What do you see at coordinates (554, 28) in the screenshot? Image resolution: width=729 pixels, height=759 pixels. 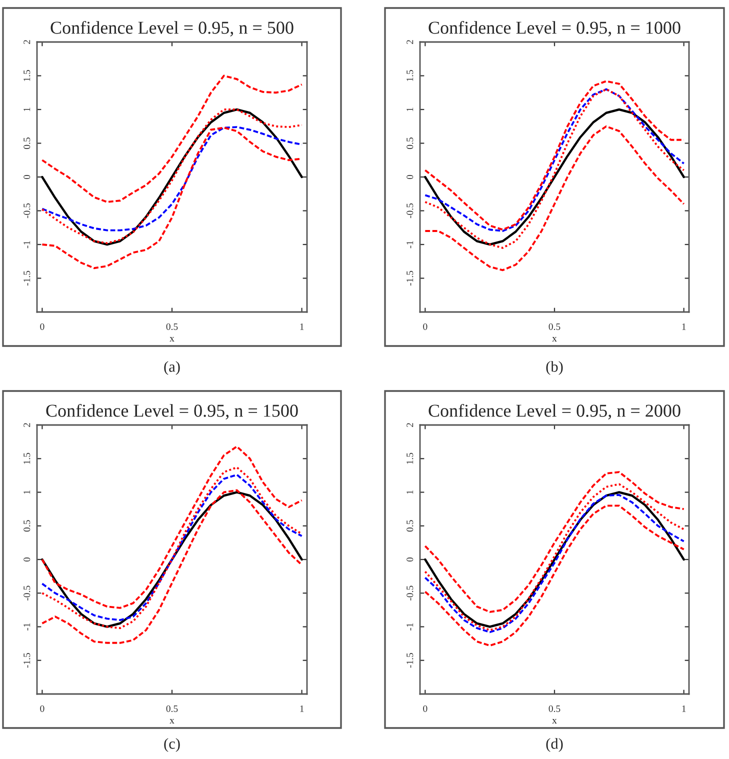 I see `chart-title: Confidence Level = 0.95, n = 1000` at bounding box center [554, 28].